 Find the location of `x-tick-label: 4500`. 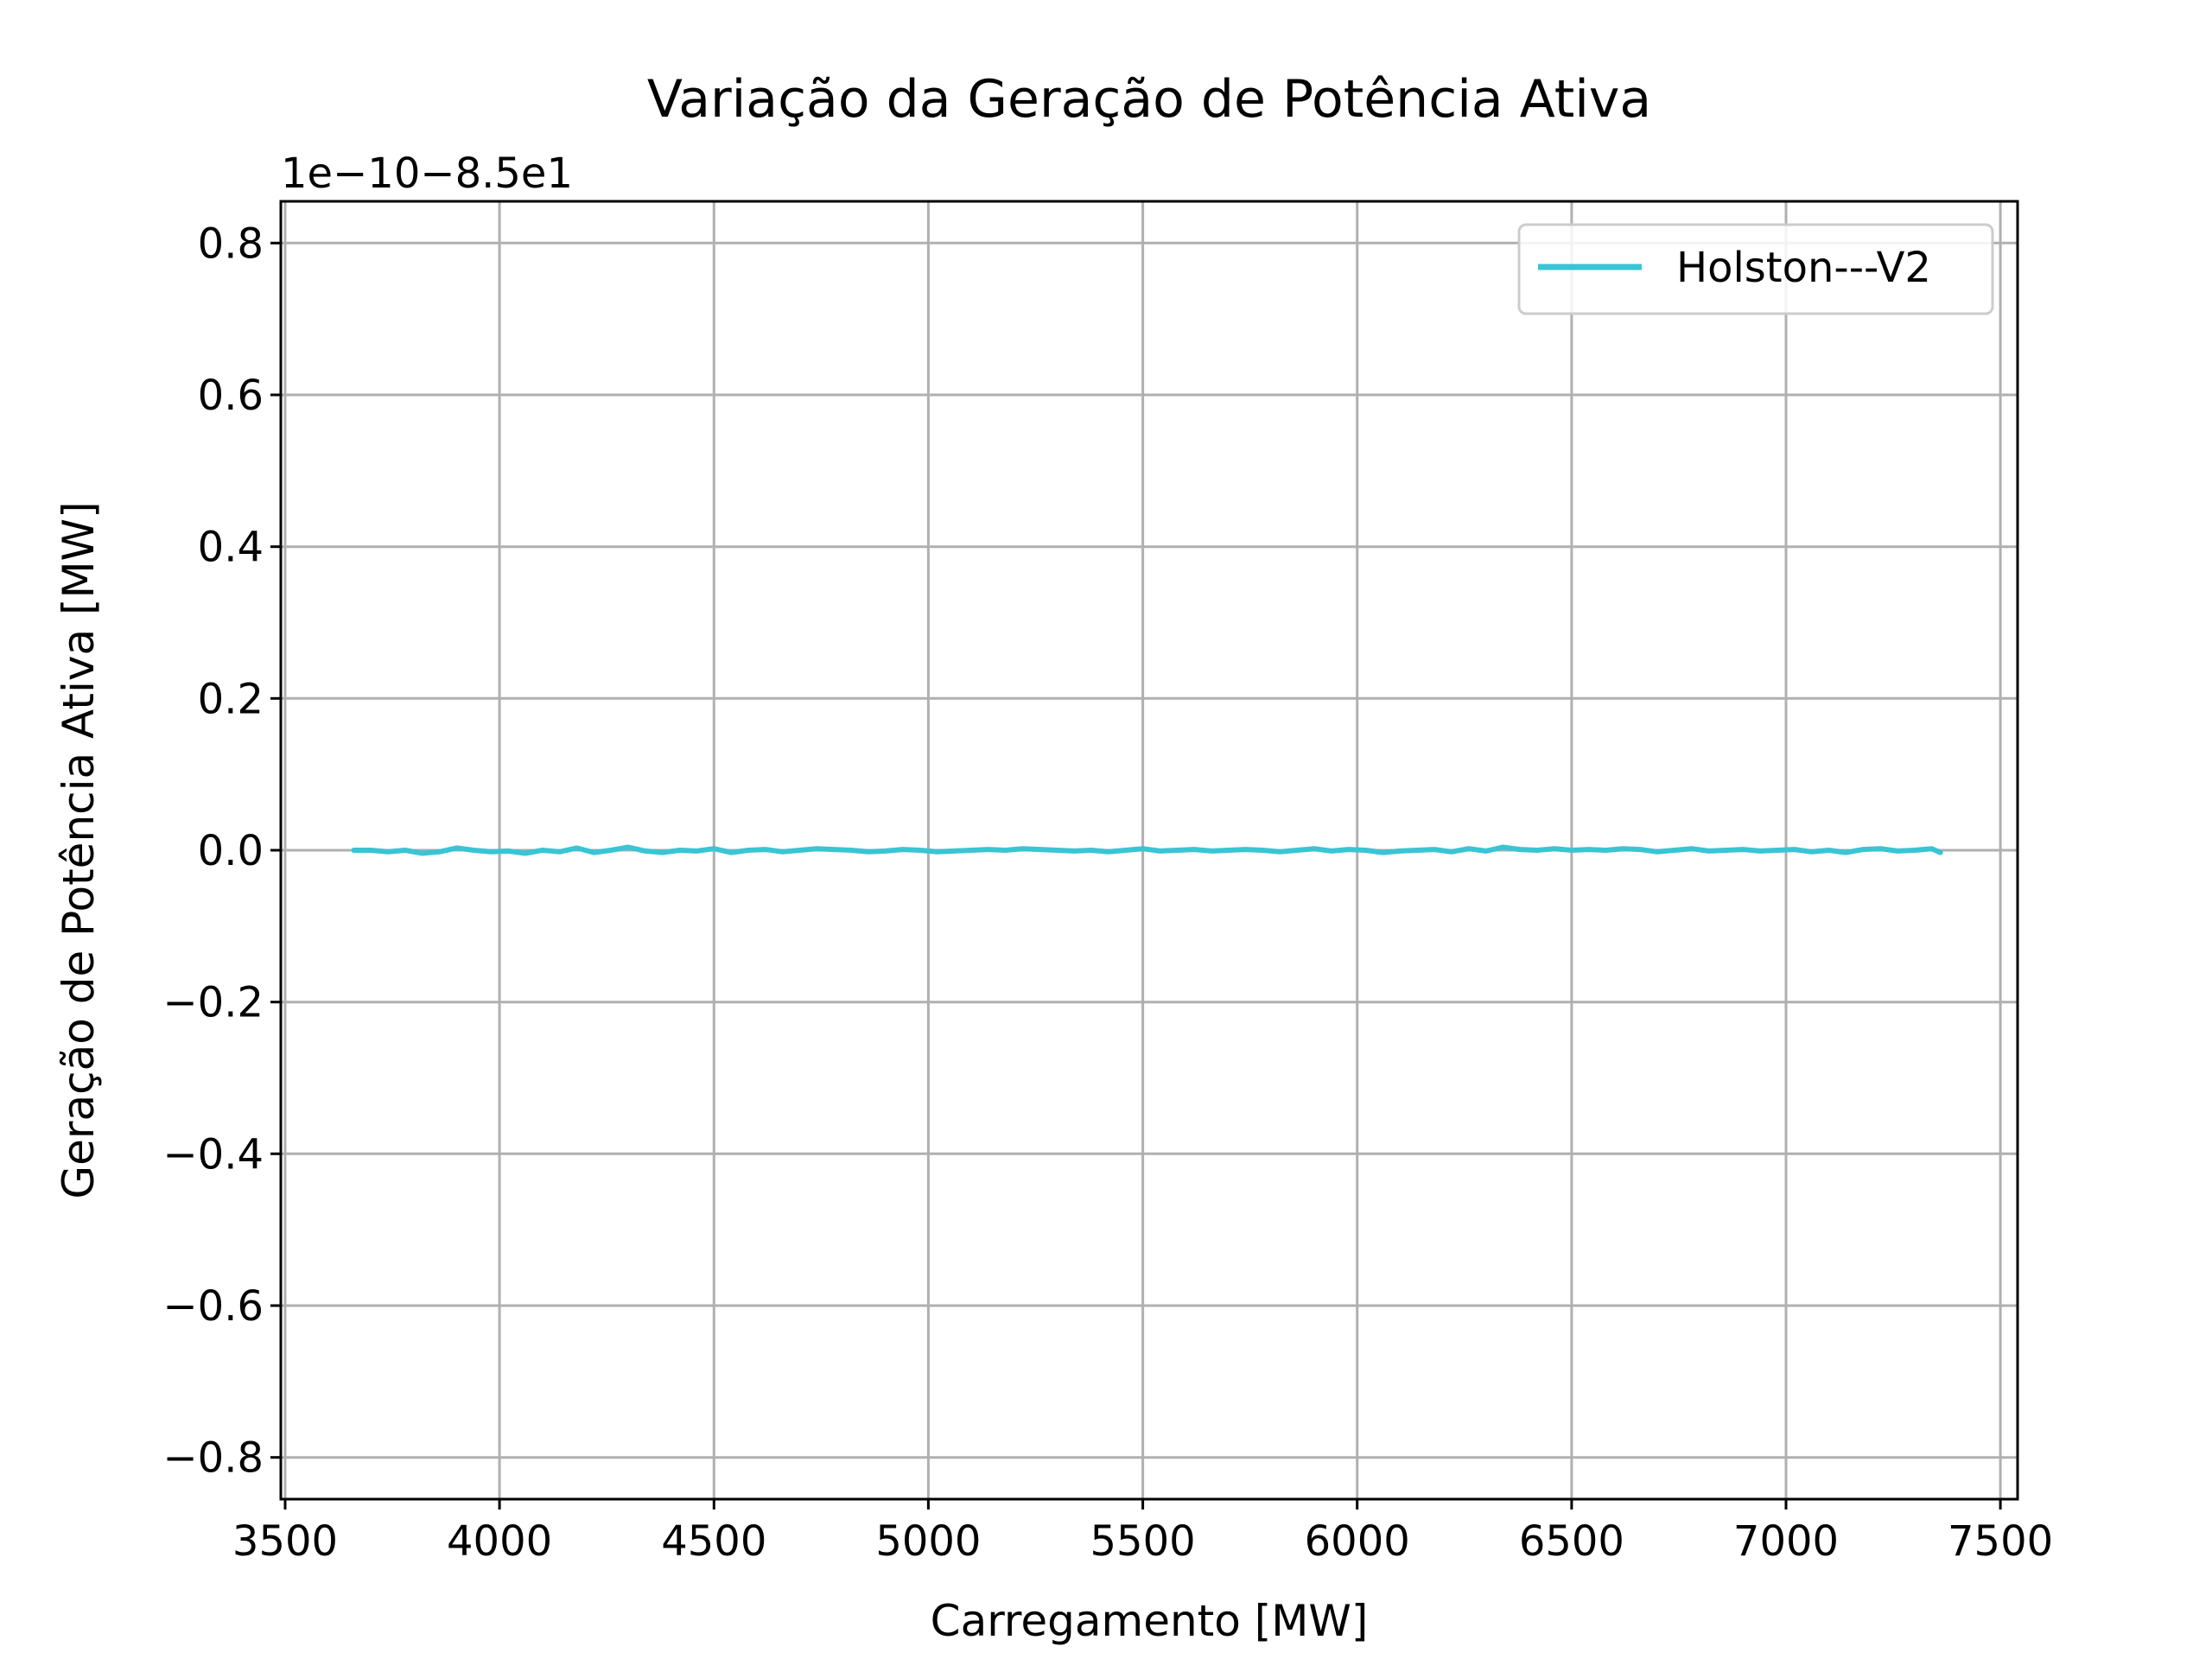

x-tick-label: 4500 is located at coordinates (713, 1541).